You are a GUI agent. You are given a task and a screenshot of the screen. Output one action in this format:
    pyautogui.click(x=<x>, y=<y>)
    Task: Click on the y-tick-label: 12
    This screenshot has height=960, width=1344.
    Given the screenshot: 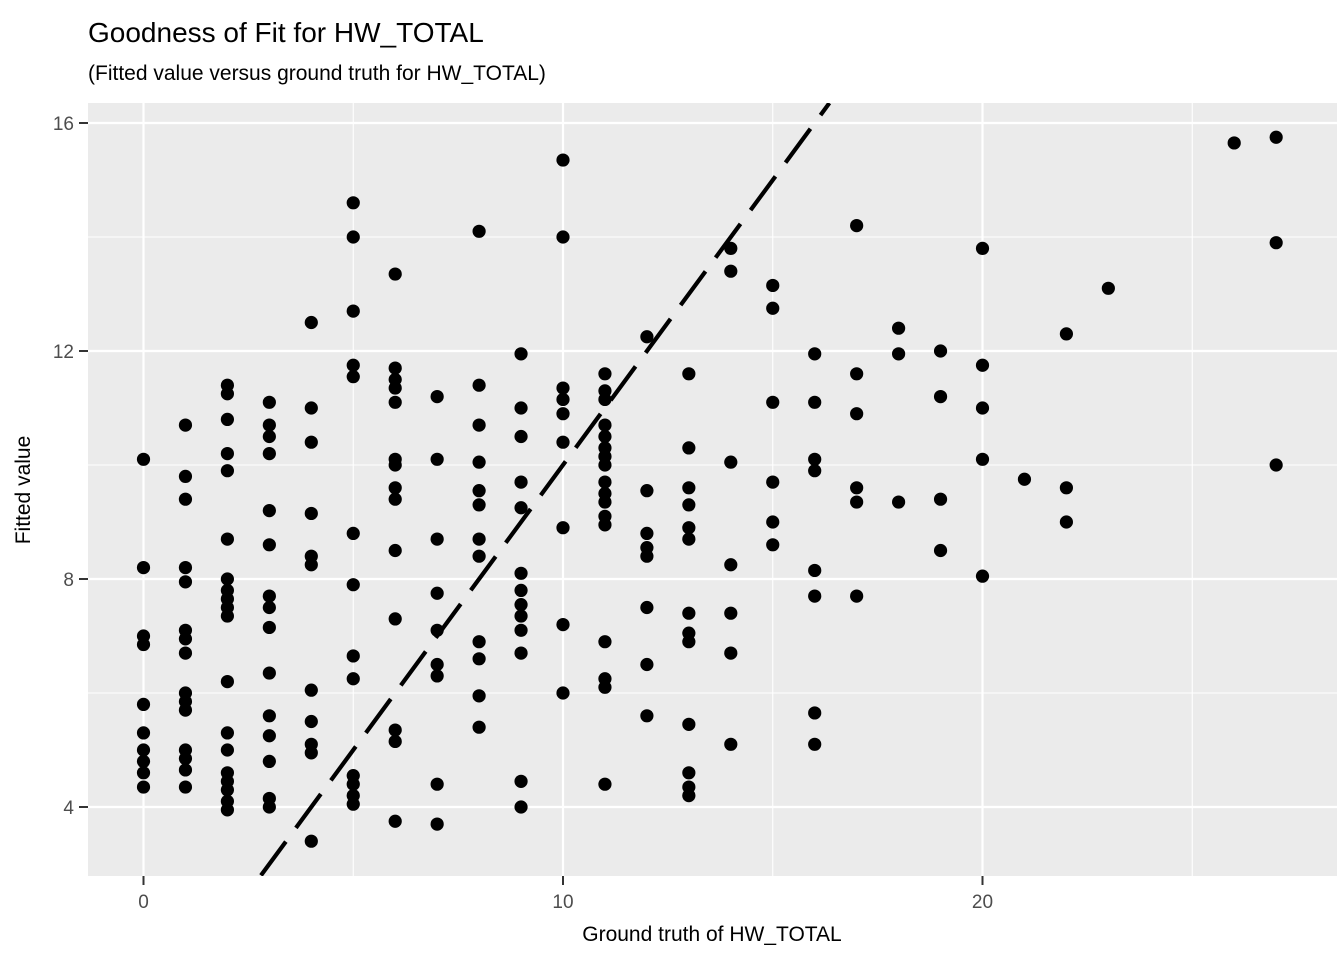 What is the action you would take?
    pyautogui.click(x=63, y=352)
    